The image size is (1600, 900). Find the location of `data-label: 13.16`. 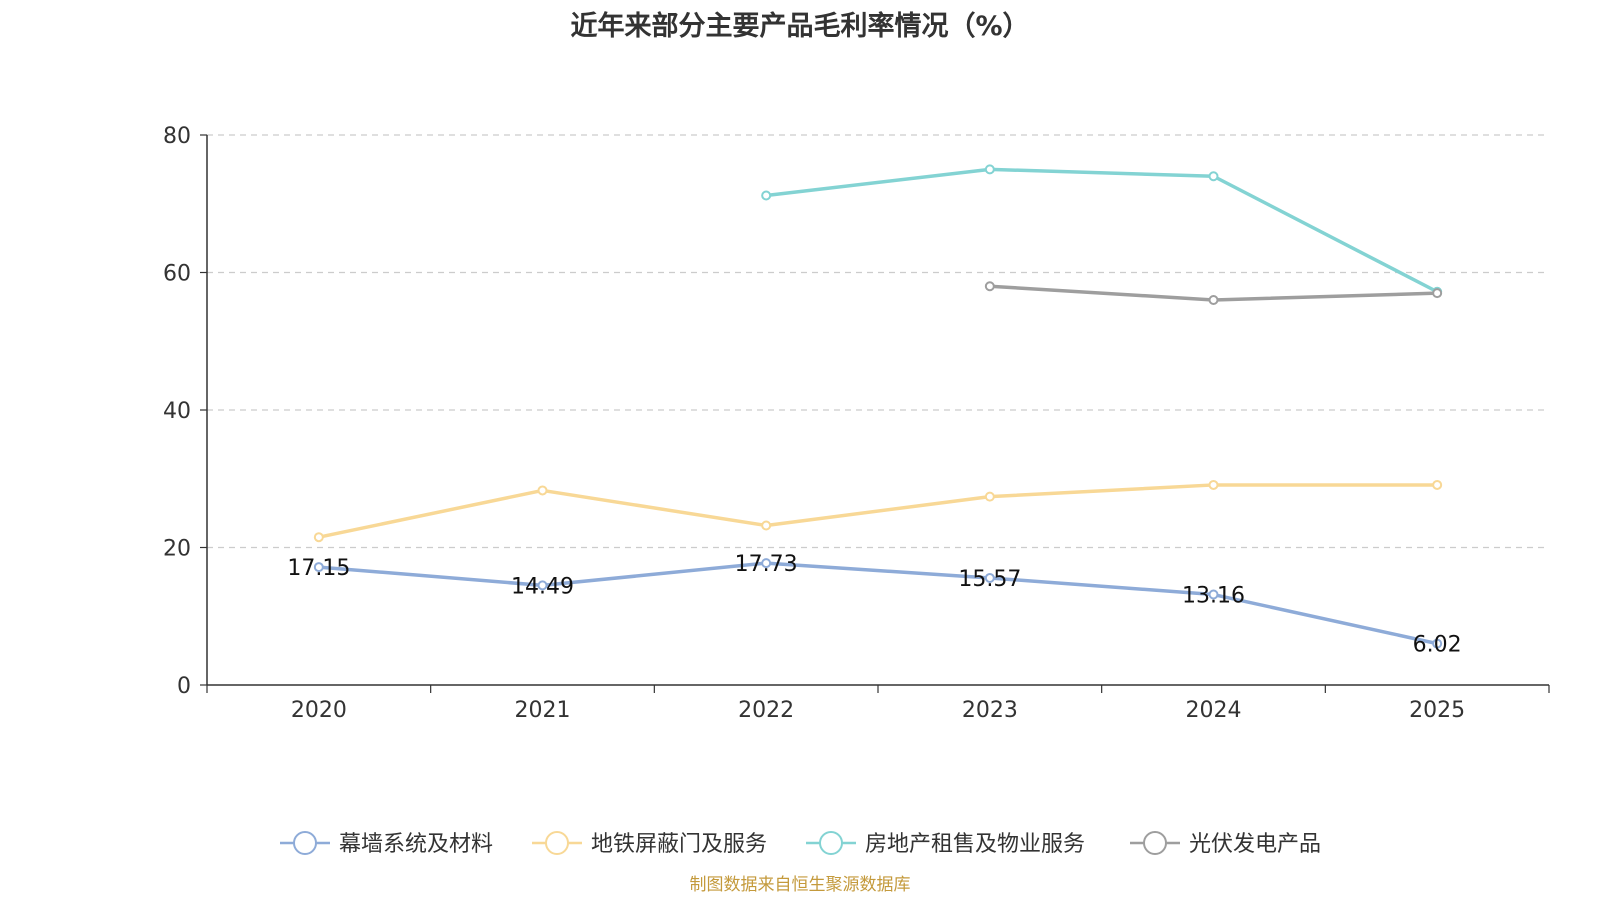

data-label: 13.16 is located at coordinates (1213, 596).